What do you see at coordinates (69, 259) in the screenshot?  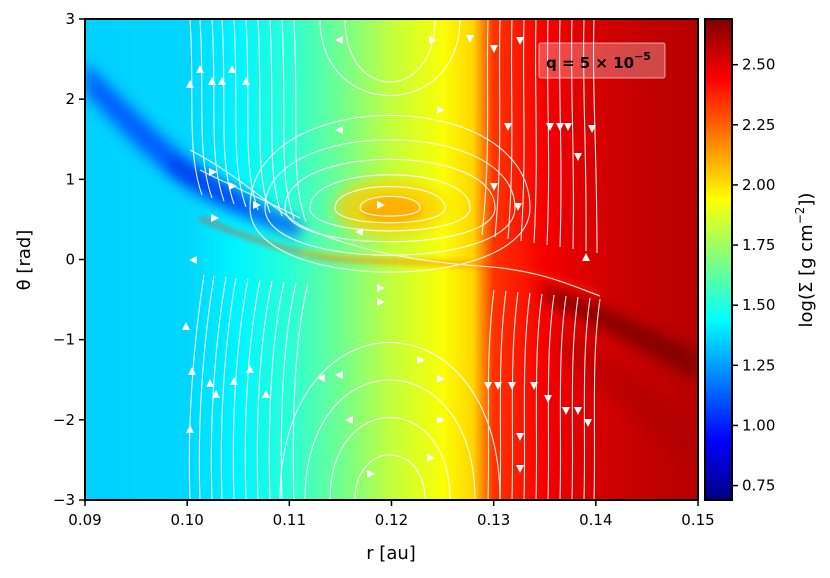 I see `y-axis: 3 2 1 0 −1 −2 −3` at bounding box center [69, 259].